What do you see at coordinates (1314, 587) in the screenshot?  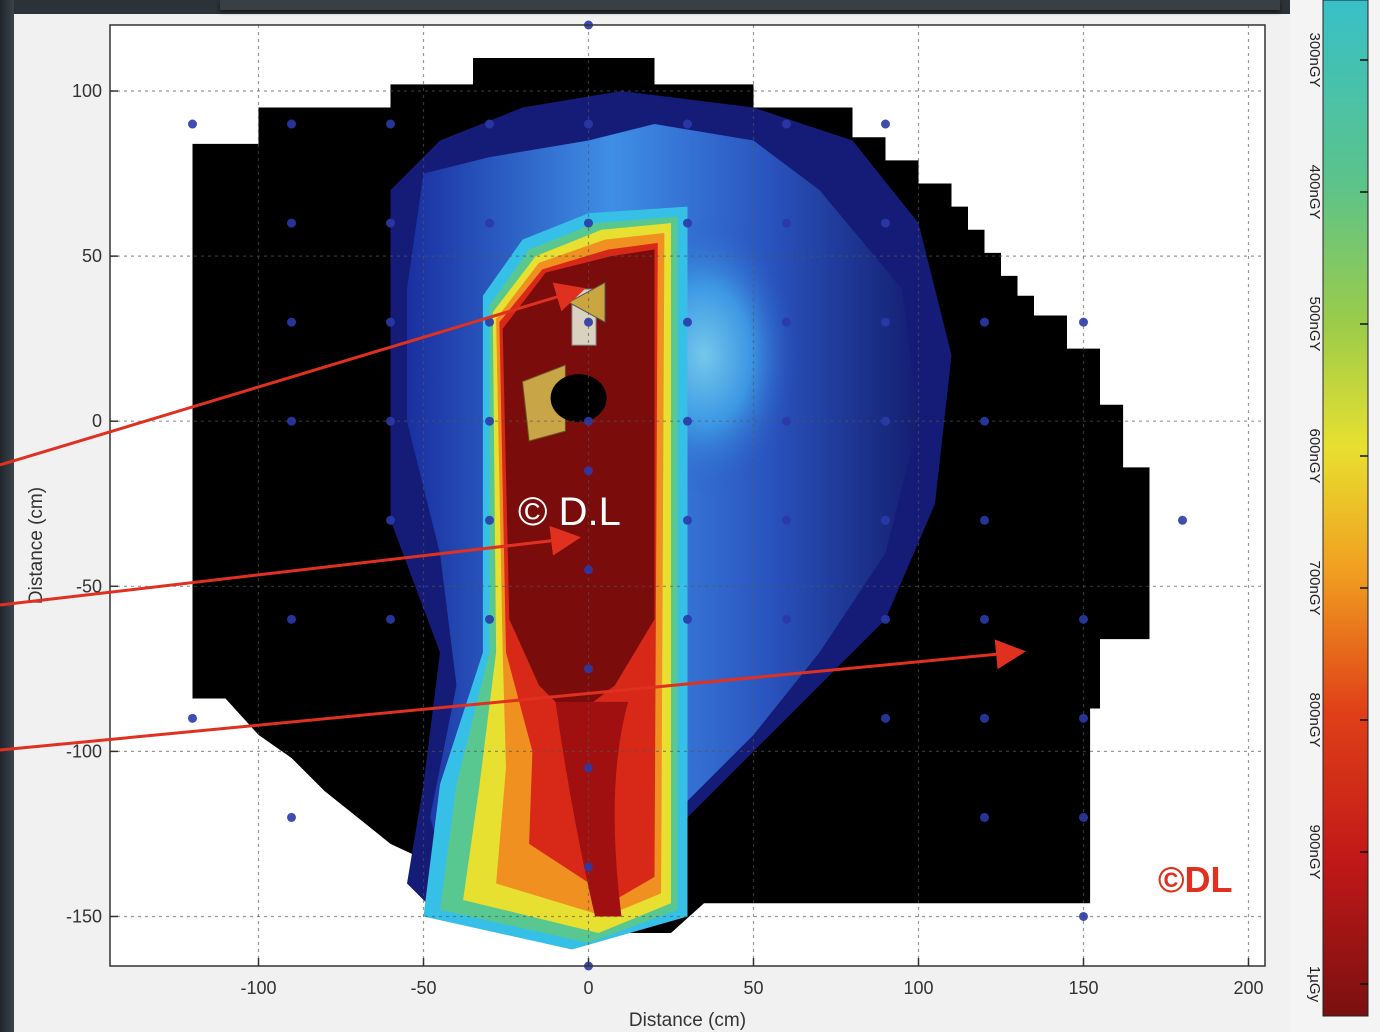 I see `colorbar-label: 700nGY` at bounding box center [1314, 587].